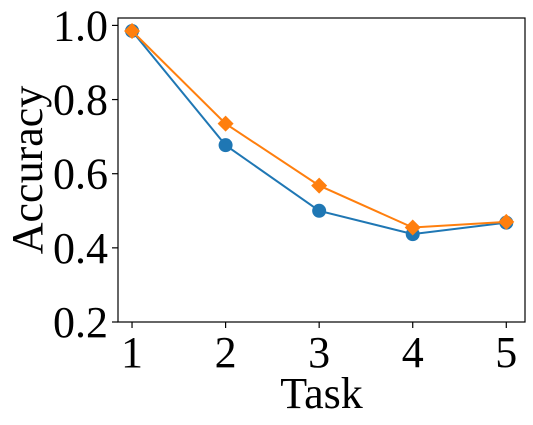  I want to click on x-tick-label: 4, so click(413, 352).